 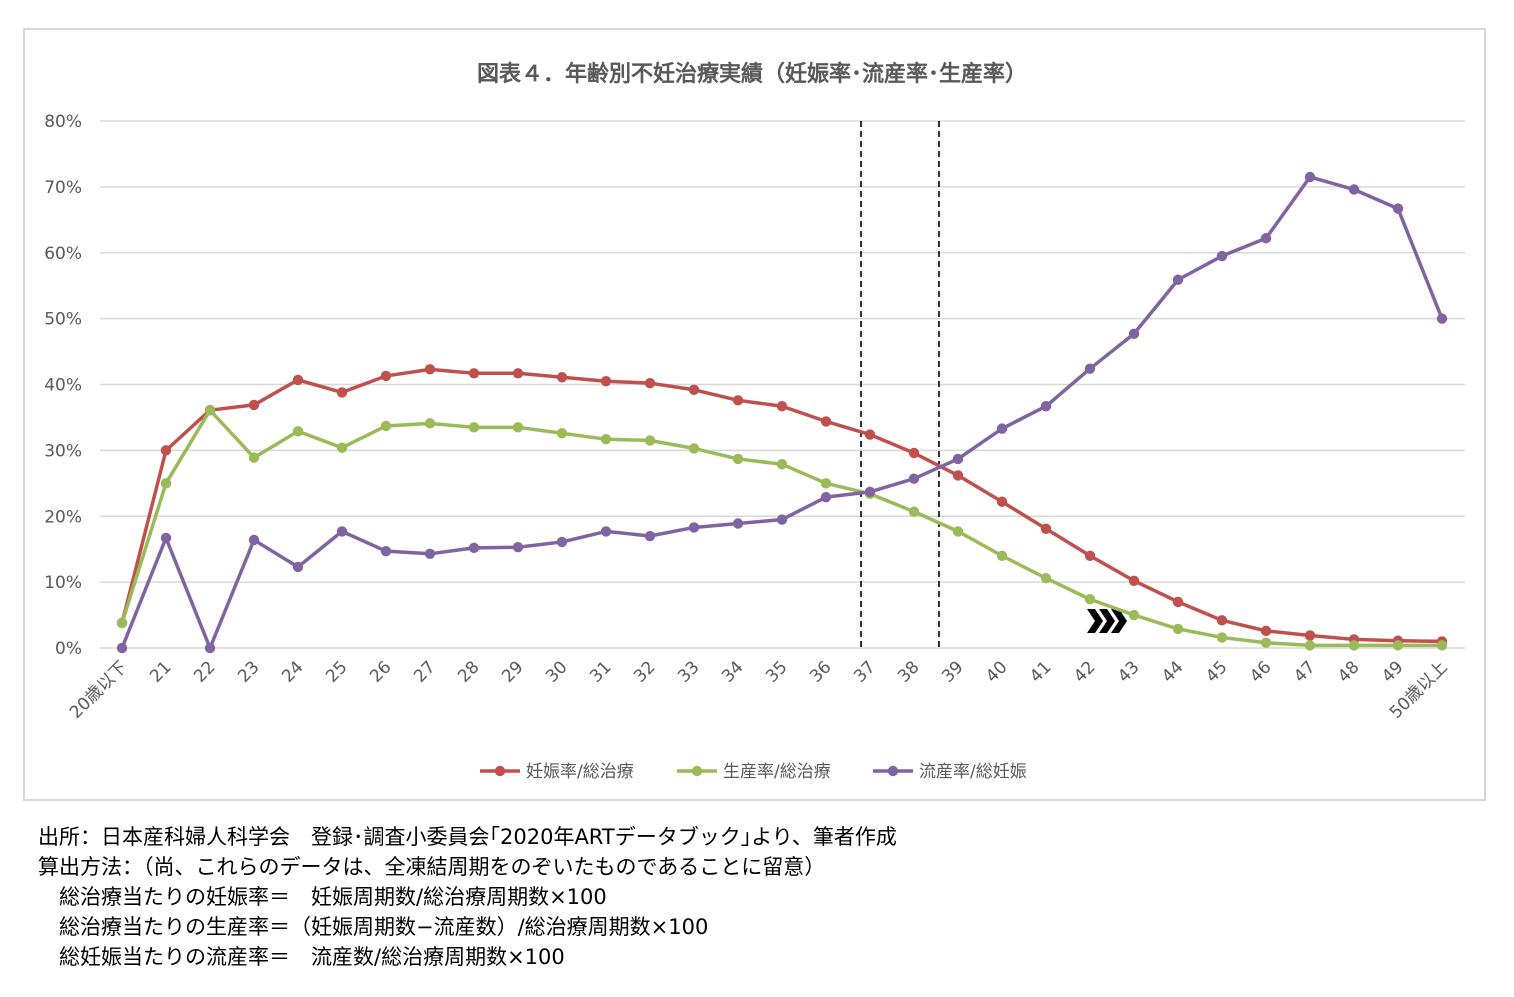 I want to click on y-tick-label: 50%, so click(x=63, y=320).